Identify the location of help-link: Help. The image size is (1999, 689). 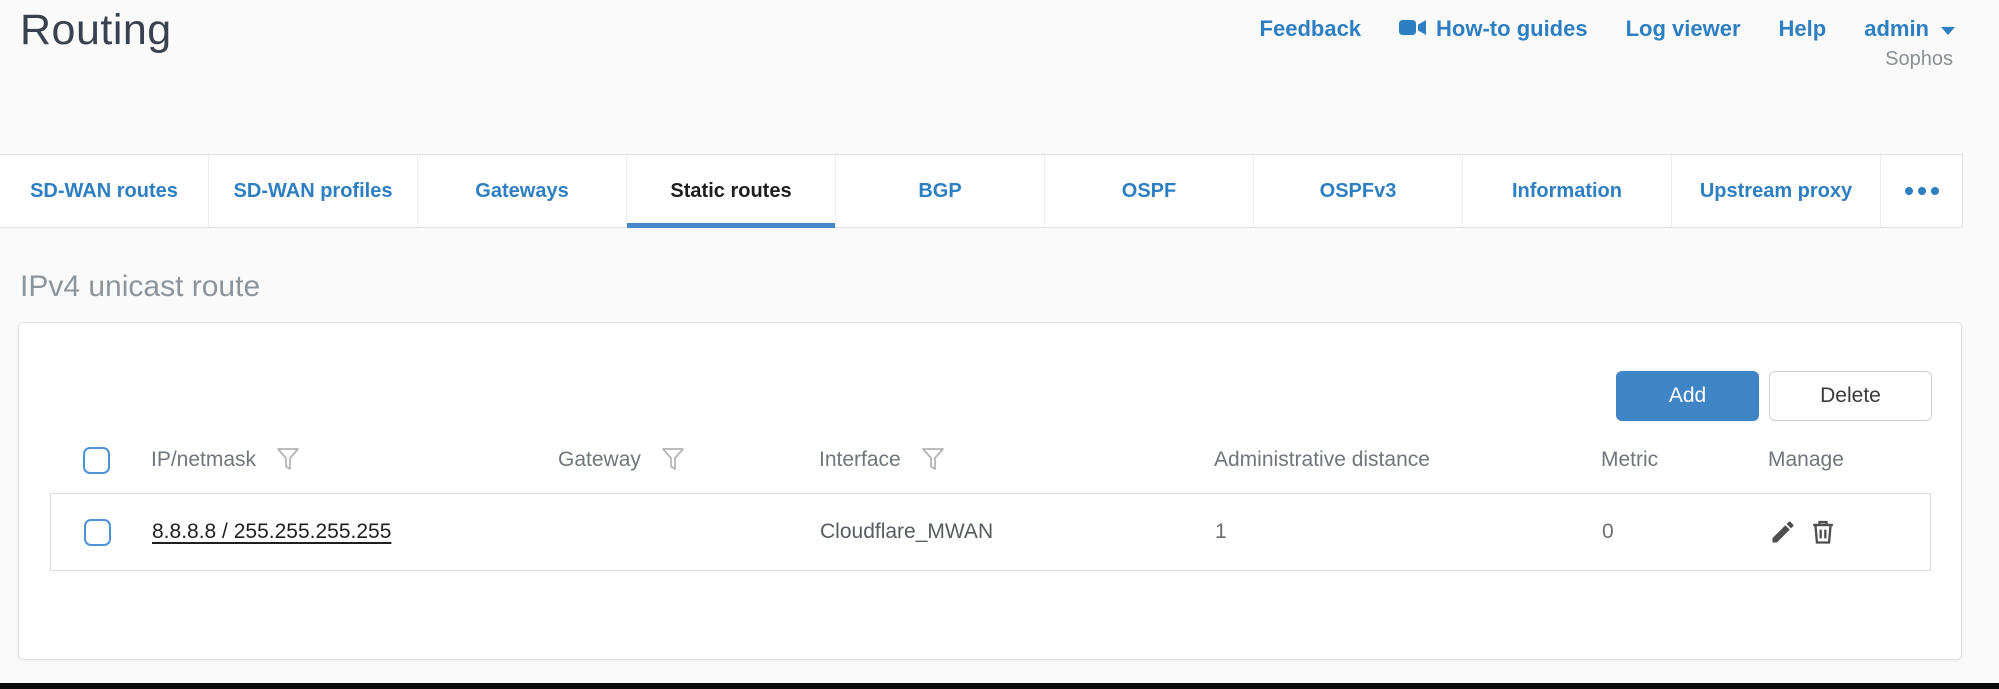
(1803, 29).